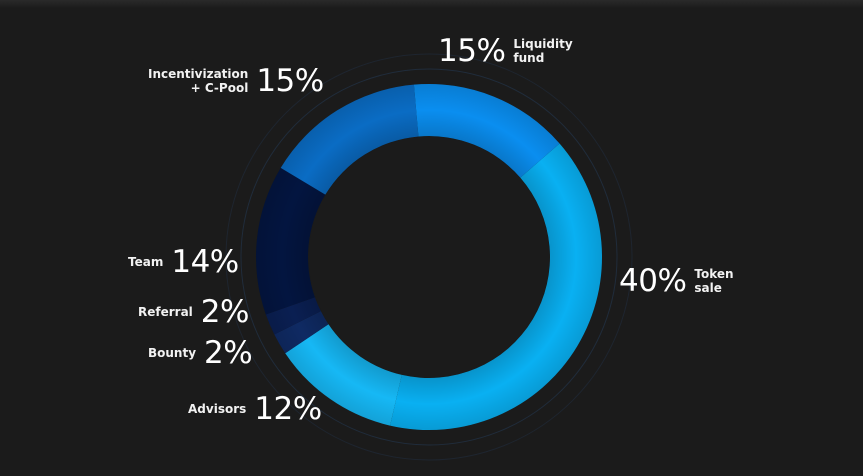  What do you see at coordinates (165, 311) in the screenshot?
I see `name-referral: Referral` at bounding box center [165, 311].